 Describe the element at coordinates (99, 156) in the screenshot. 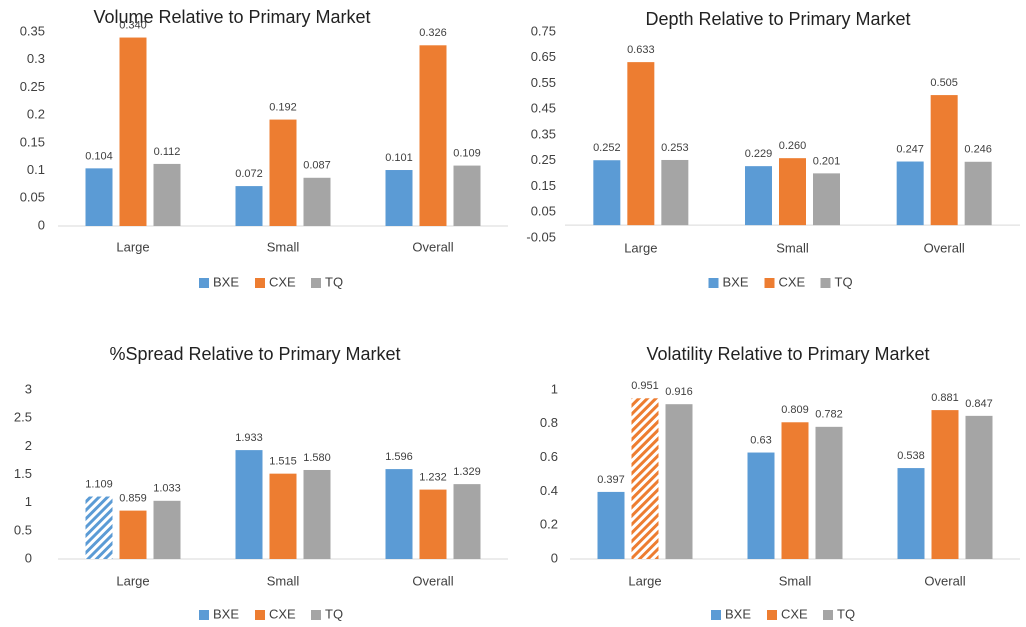

I see `data-label: 0.104` at that location.